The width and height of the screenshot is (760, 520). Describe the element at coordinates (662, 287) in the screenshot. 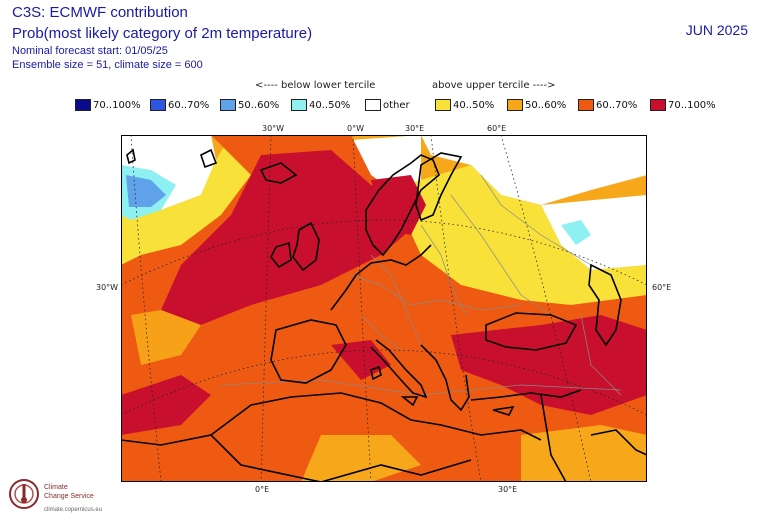

I see `grid-label-right: 60°E` at that location.